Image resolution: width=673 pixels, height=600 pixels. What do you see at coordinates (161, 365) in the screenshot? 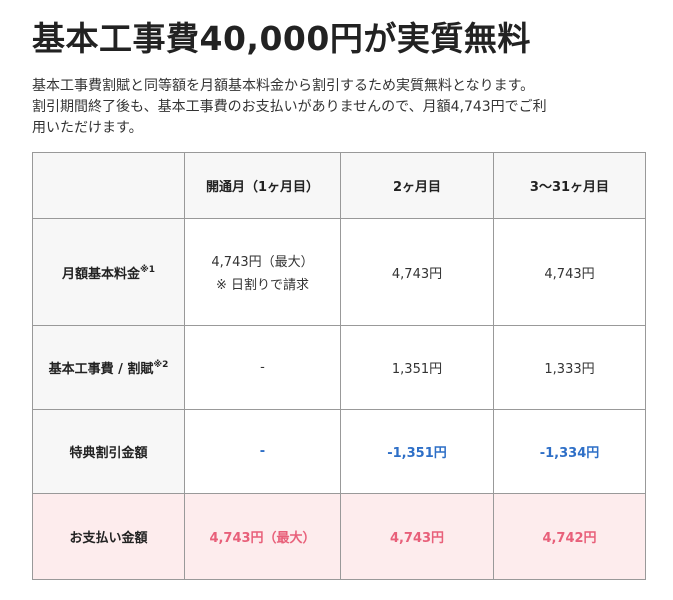
I see `footnote-marker: ※2` at bounding box center [161, 365].